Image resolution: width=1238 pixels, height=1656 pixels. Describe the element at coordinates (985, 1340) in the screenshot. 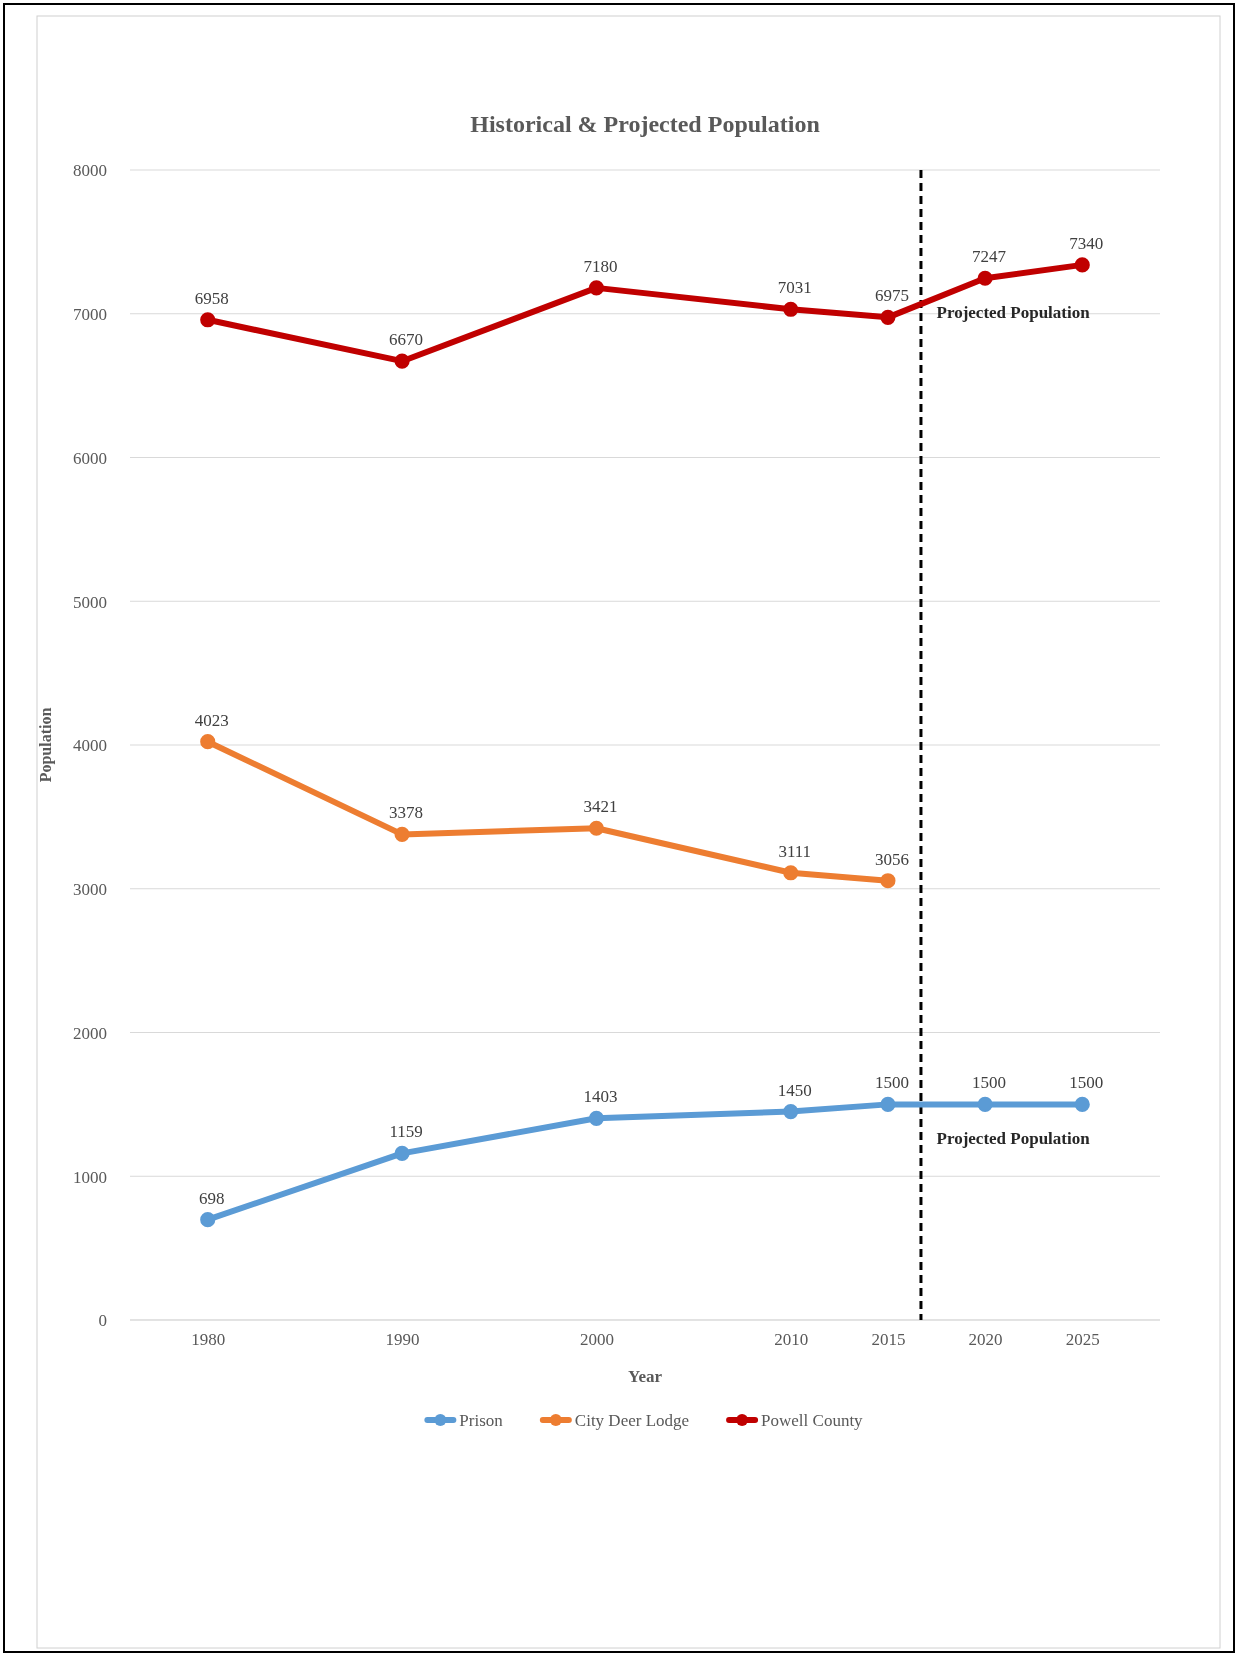

I see `x-tick-label: 2020` at that location.